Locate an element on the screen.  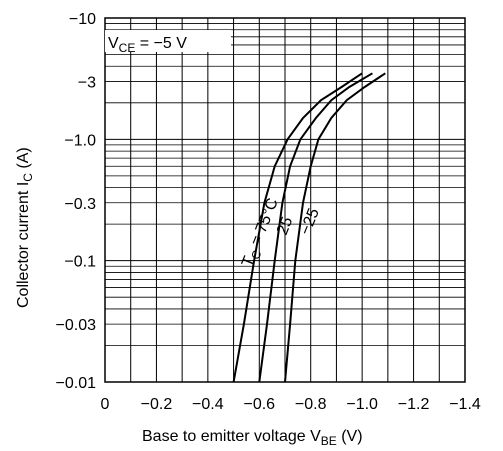
x-tick-label: −0.2 is located at coordinates (157, 404).